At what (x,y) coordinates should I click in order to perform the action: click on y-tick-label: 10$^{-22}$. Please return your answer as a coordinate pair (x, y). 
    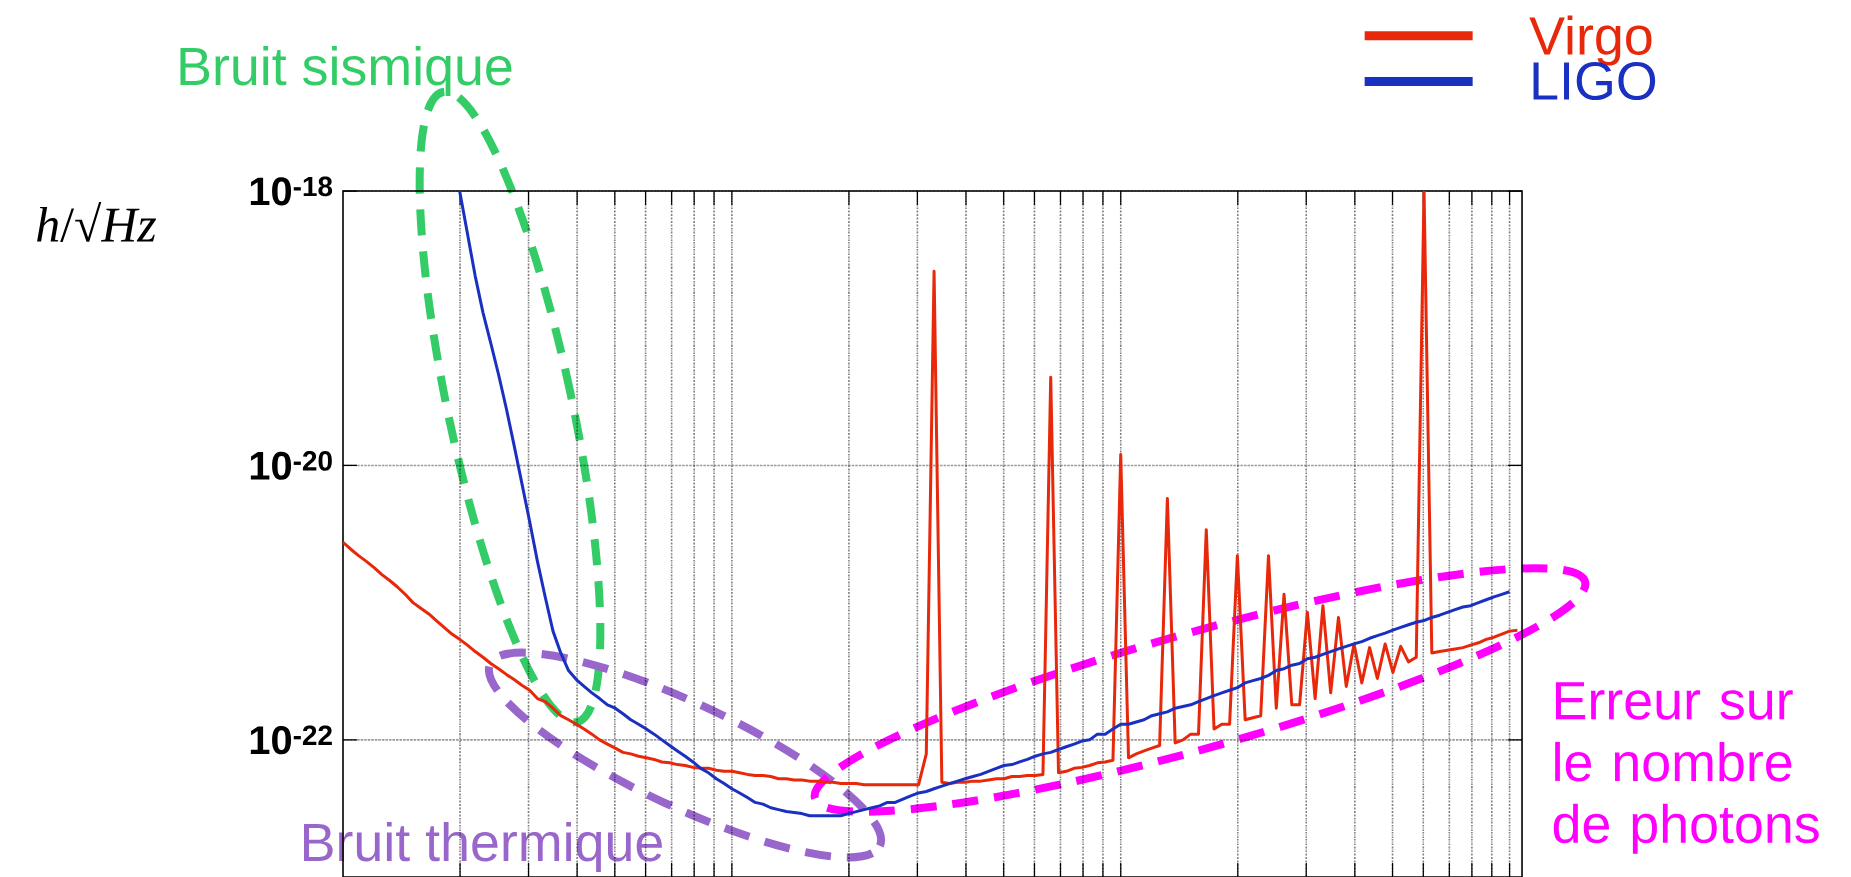
    Looking at the image, I should click on (291, 740).